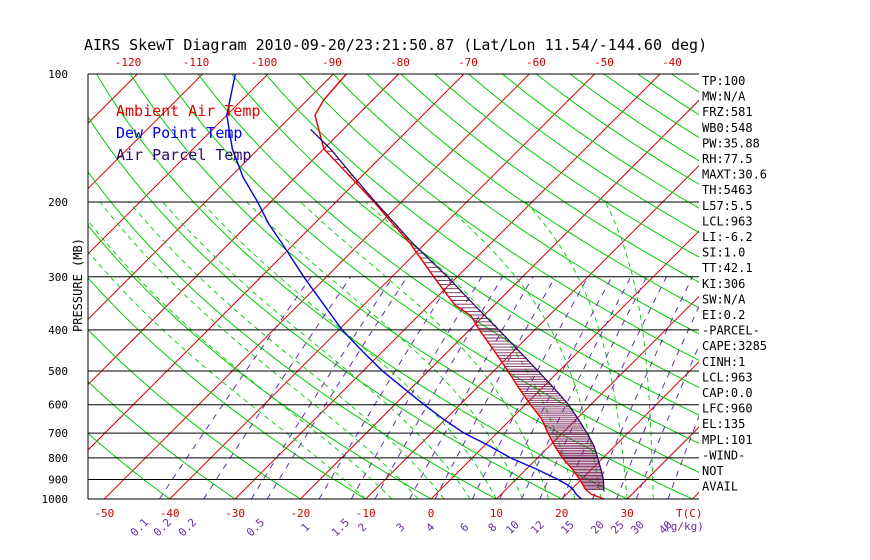 The width and height of the screenshot is (870, 560). What do you see at coordinates (264, 62) in the screenshot?
I see `top-temp-tick-label: -100` at bounding box center [264, 62].